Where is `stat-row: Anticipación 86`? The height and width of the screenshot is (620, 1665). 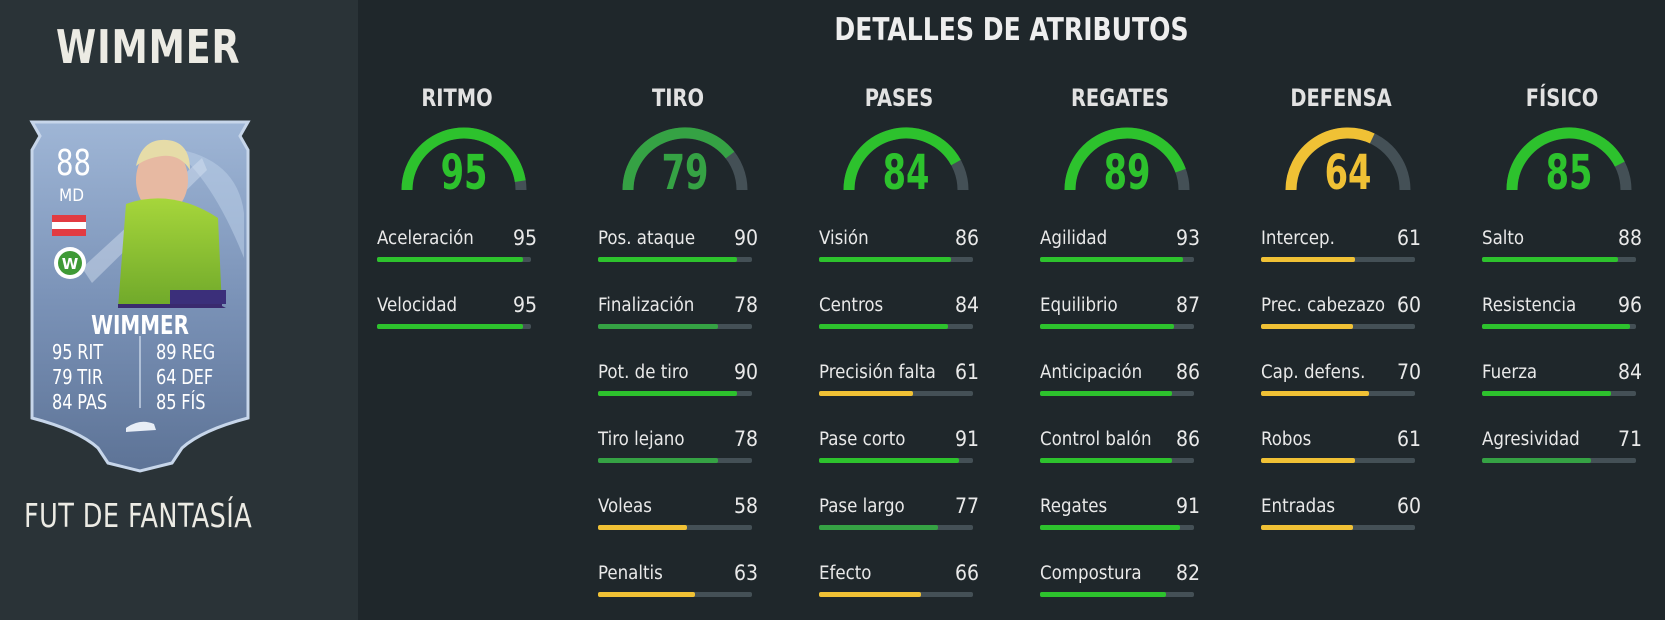 stat-row: Anticipación 86 is located at coordinates (1120, 386).